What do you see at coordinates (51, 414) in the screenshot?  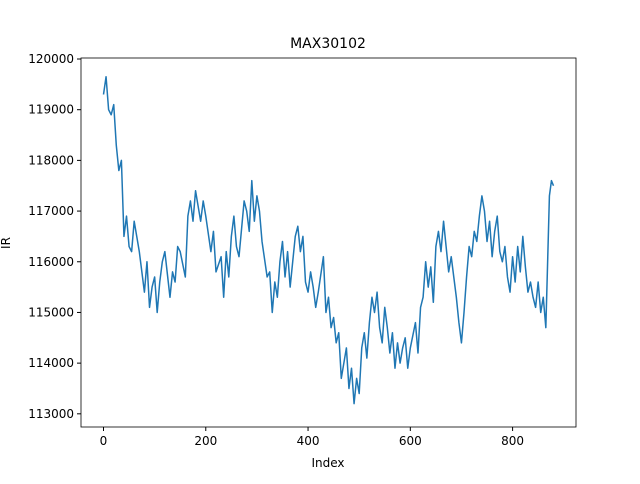 I see `y-tick-label: 113000` at bounding box center [51, 414].